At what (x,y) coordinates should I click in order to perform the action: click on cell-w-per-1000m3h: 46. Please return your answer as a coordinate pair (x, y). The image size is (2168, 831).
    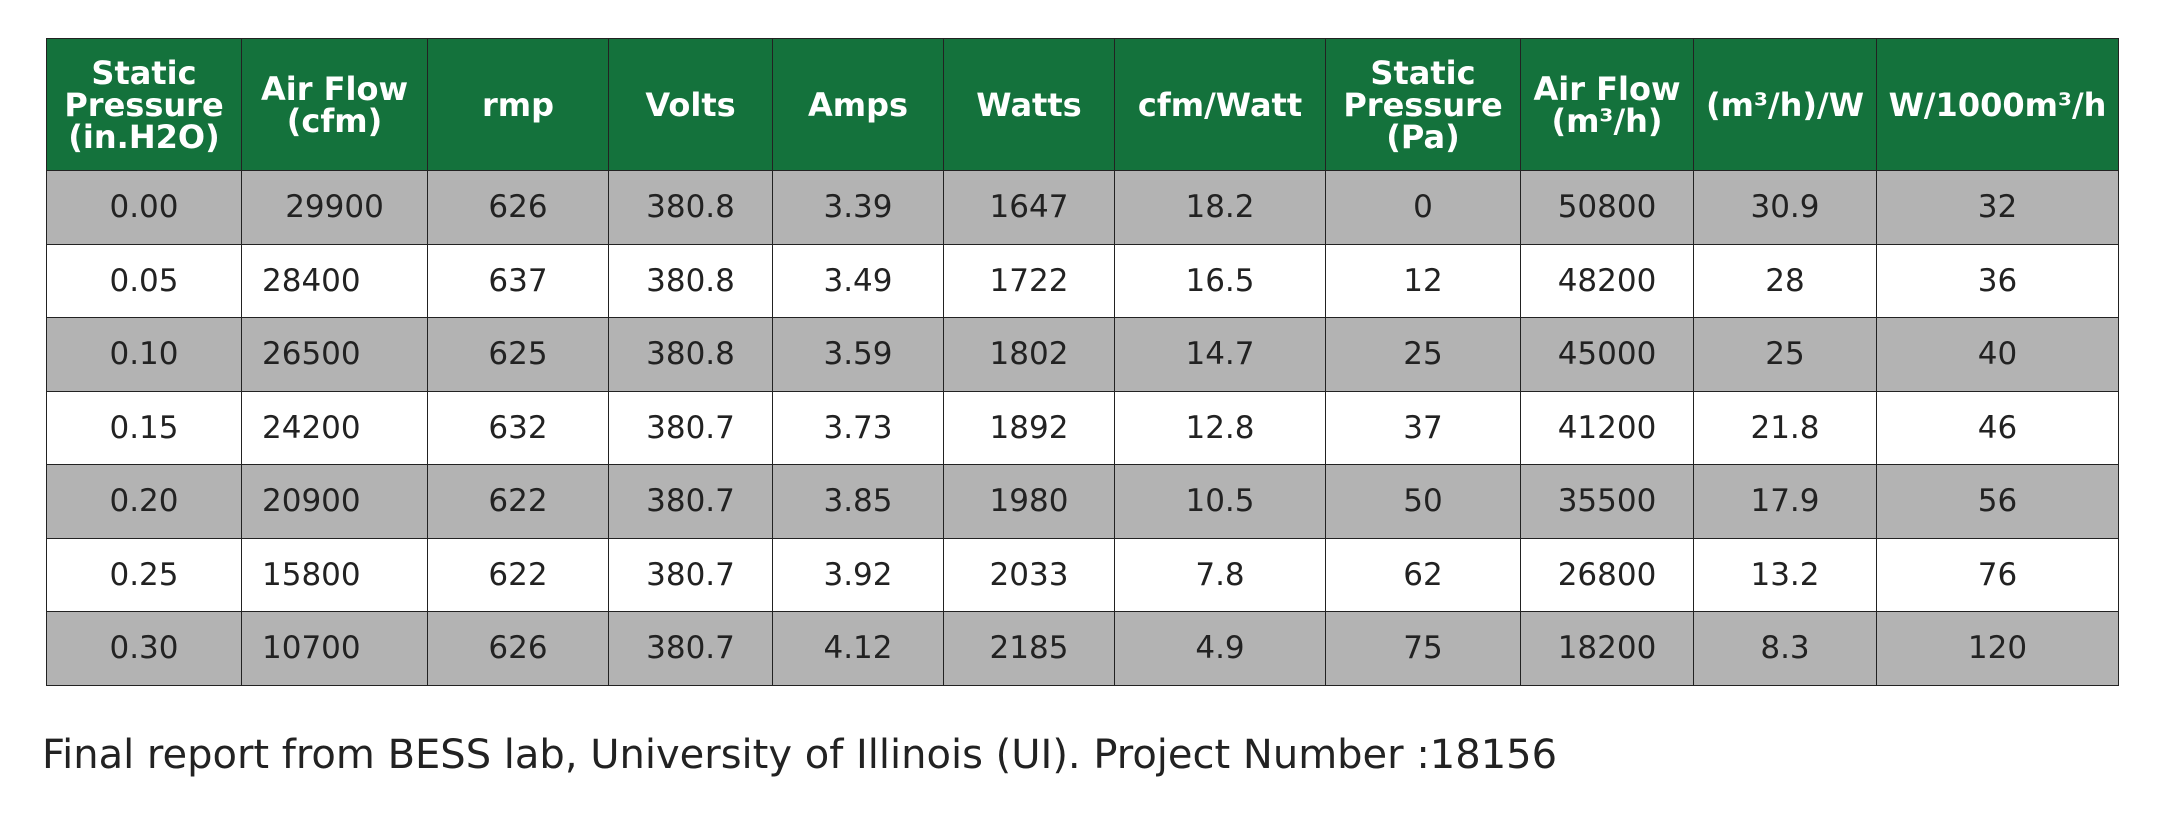
    Looking at the image, I should click on (1997, 427).